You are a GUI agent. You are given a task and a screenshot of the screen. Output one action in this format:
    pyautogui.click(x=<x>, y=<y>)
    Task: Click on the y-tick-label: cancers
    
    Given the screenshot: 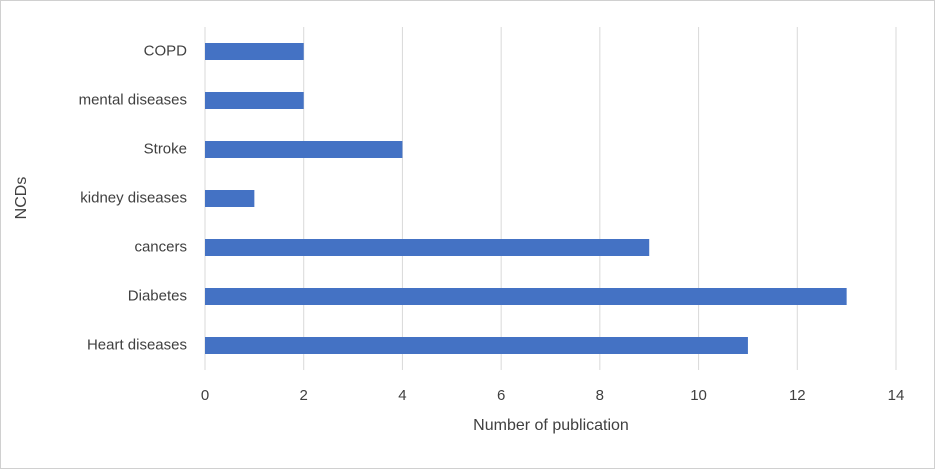 What is the action you would take?
    pyautogui.click(x=160, y=246)
    